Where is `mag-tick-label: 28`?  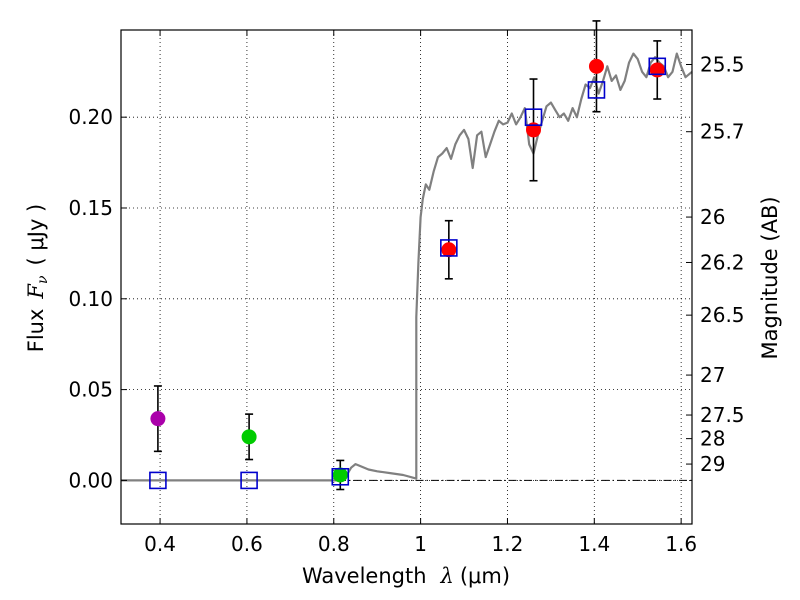 mag-tick-label: 28 is located at coordinates (712, 439).